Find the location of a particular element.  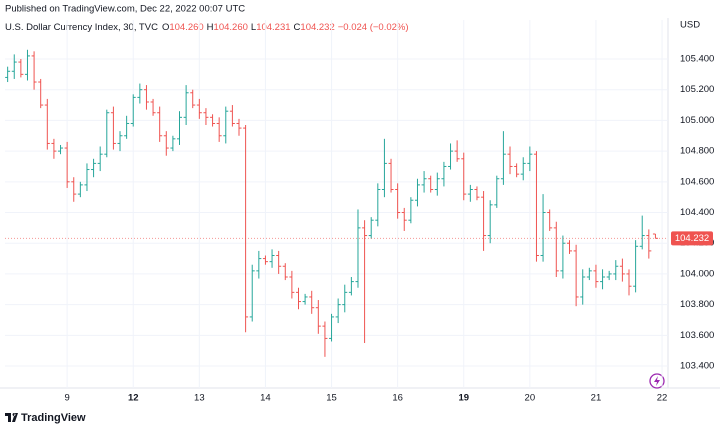

y-tick-label: 105.400 is located at coordinates (697, 59).